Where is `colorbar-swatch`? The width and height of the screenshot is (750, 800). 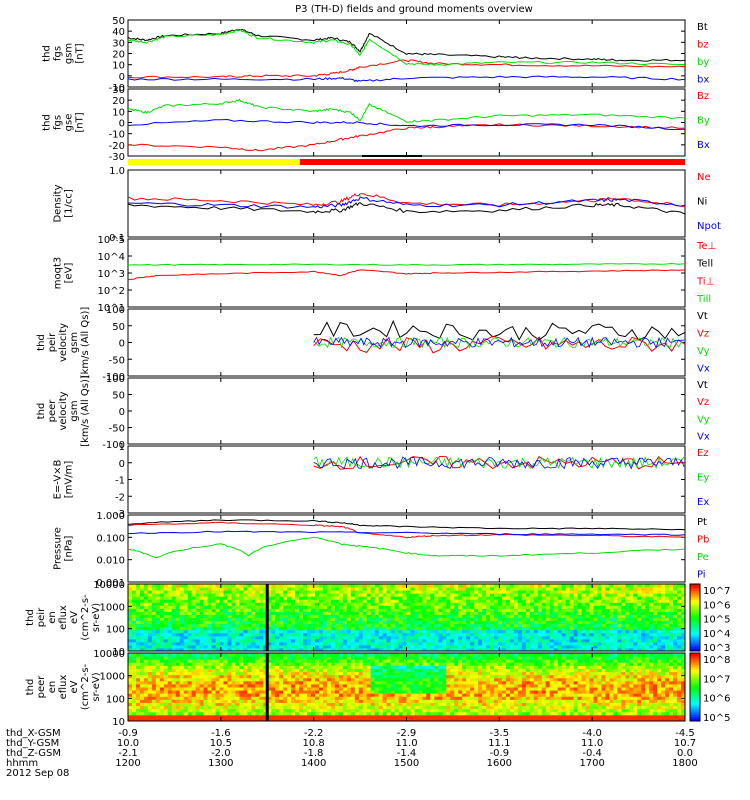 colorbar-swatch is located at coordinates (695, 599).